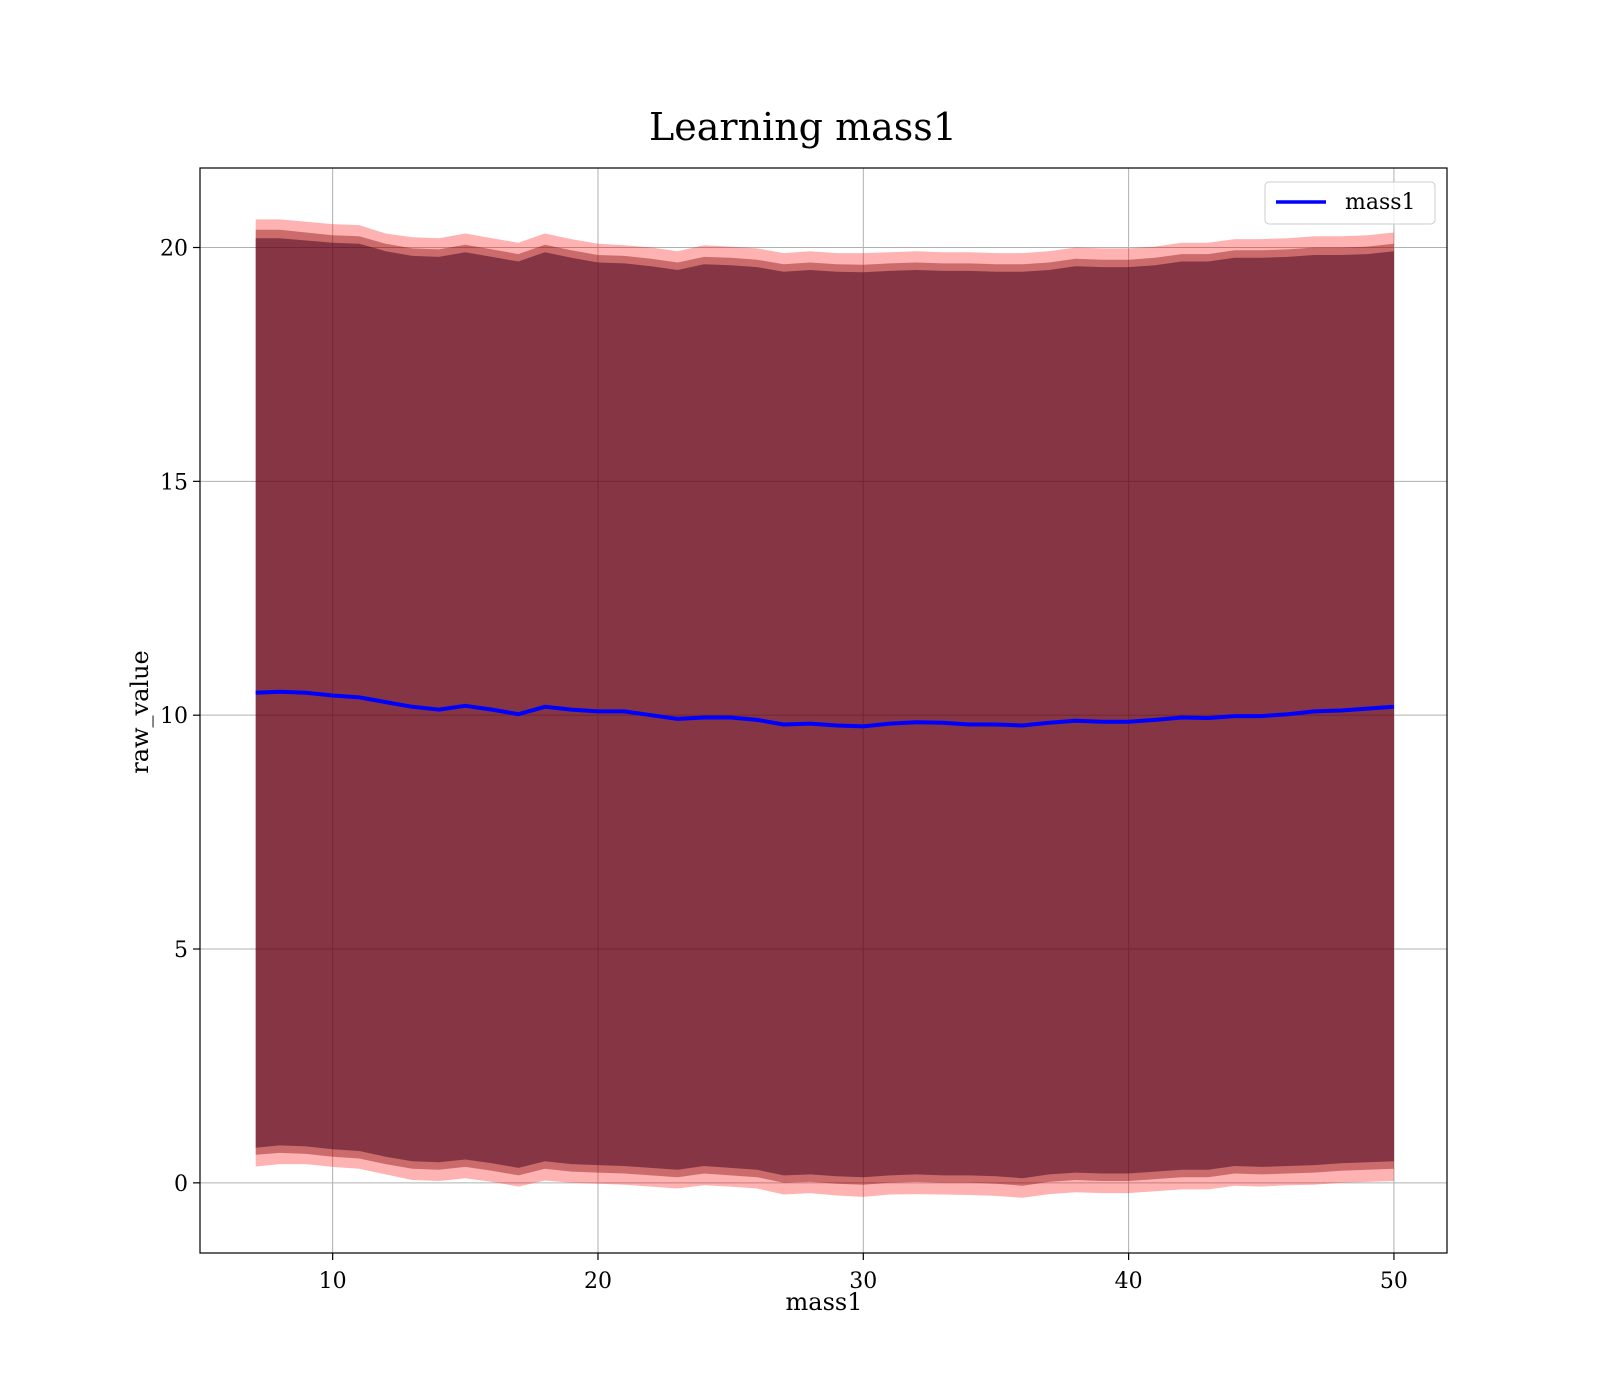  I want to click on y-tick-label: 15, so click(174, 482).